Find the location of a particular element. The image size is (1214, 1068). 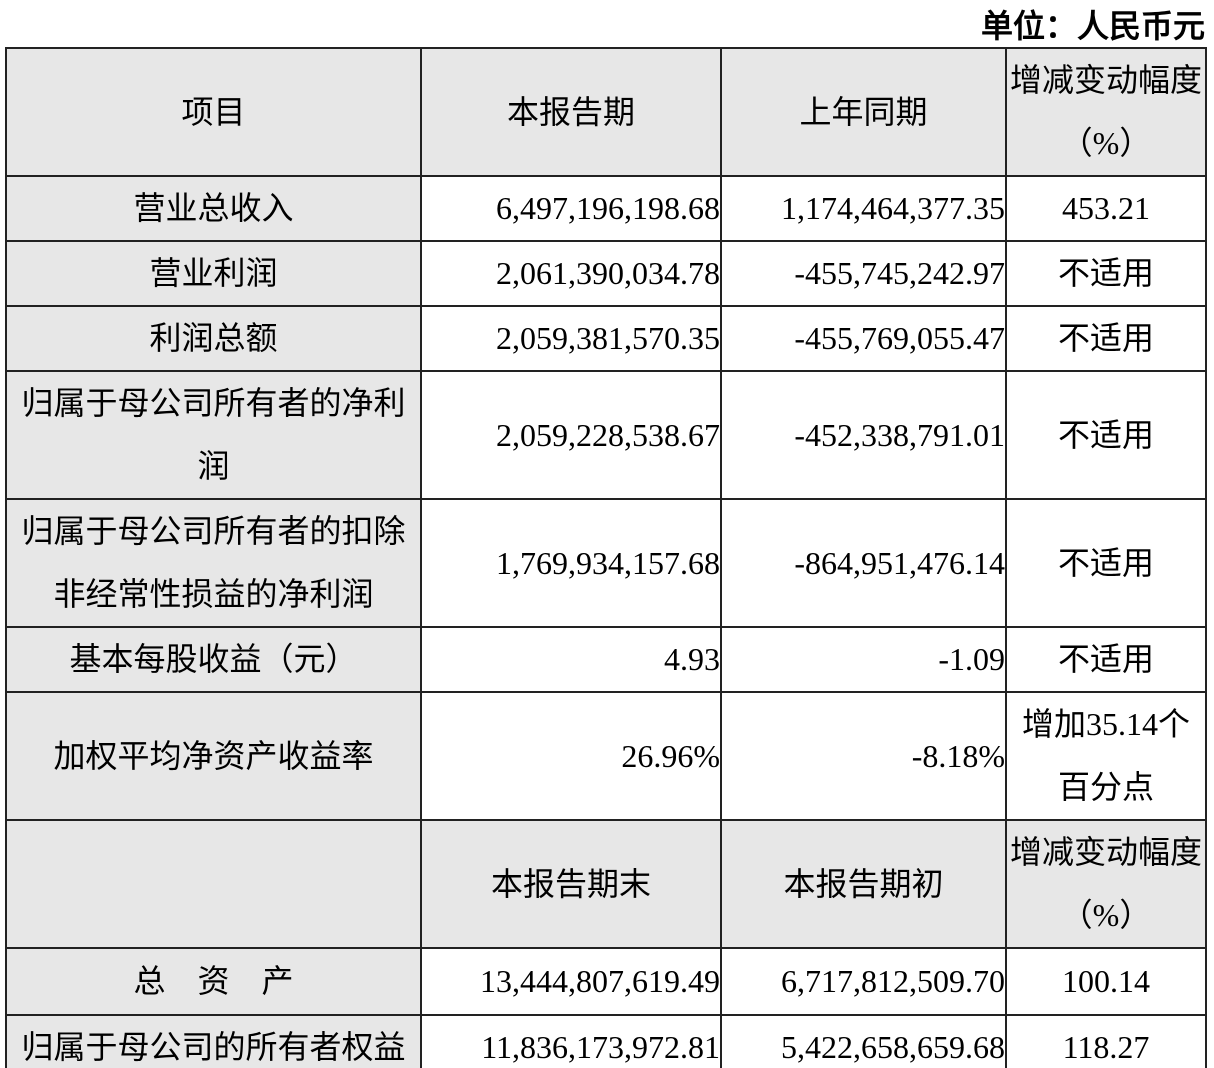

row-prior-value: -455,769,055.47 is located at coordinates (863, 338).